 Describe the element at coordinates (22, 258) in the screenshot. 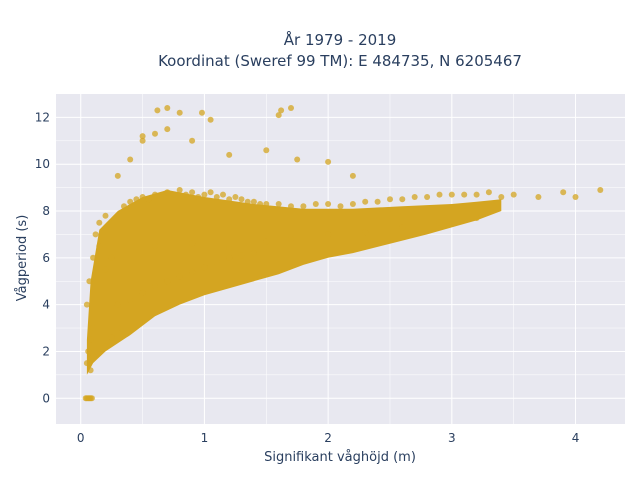

I see `y-axis-label: Vågperiod (s)` at that location.